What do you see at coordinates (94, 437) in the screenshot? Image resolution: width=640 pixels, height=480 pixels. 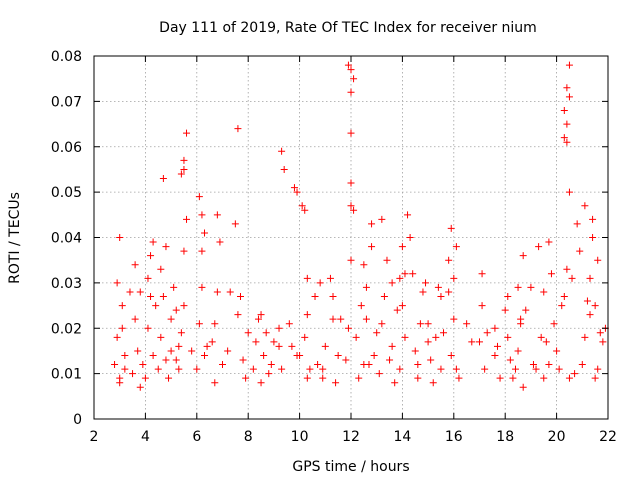 I see `x-tick-label: 2` at bounding box center [94, 437].